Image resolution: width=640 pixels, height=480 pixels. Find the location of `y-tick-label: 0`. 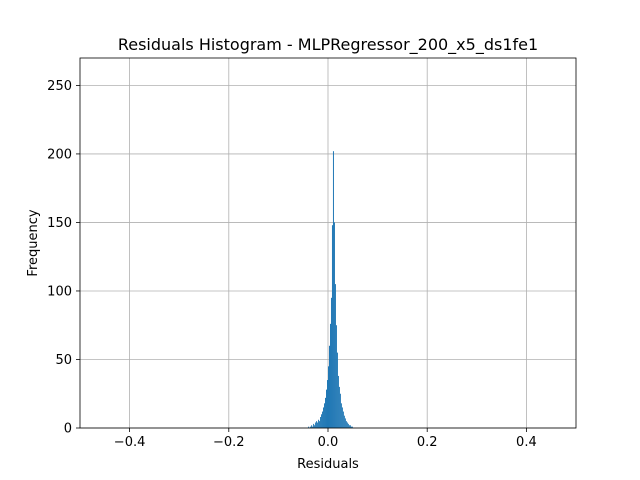

y-tick-label: 0 is located at coordinates (68, 429).